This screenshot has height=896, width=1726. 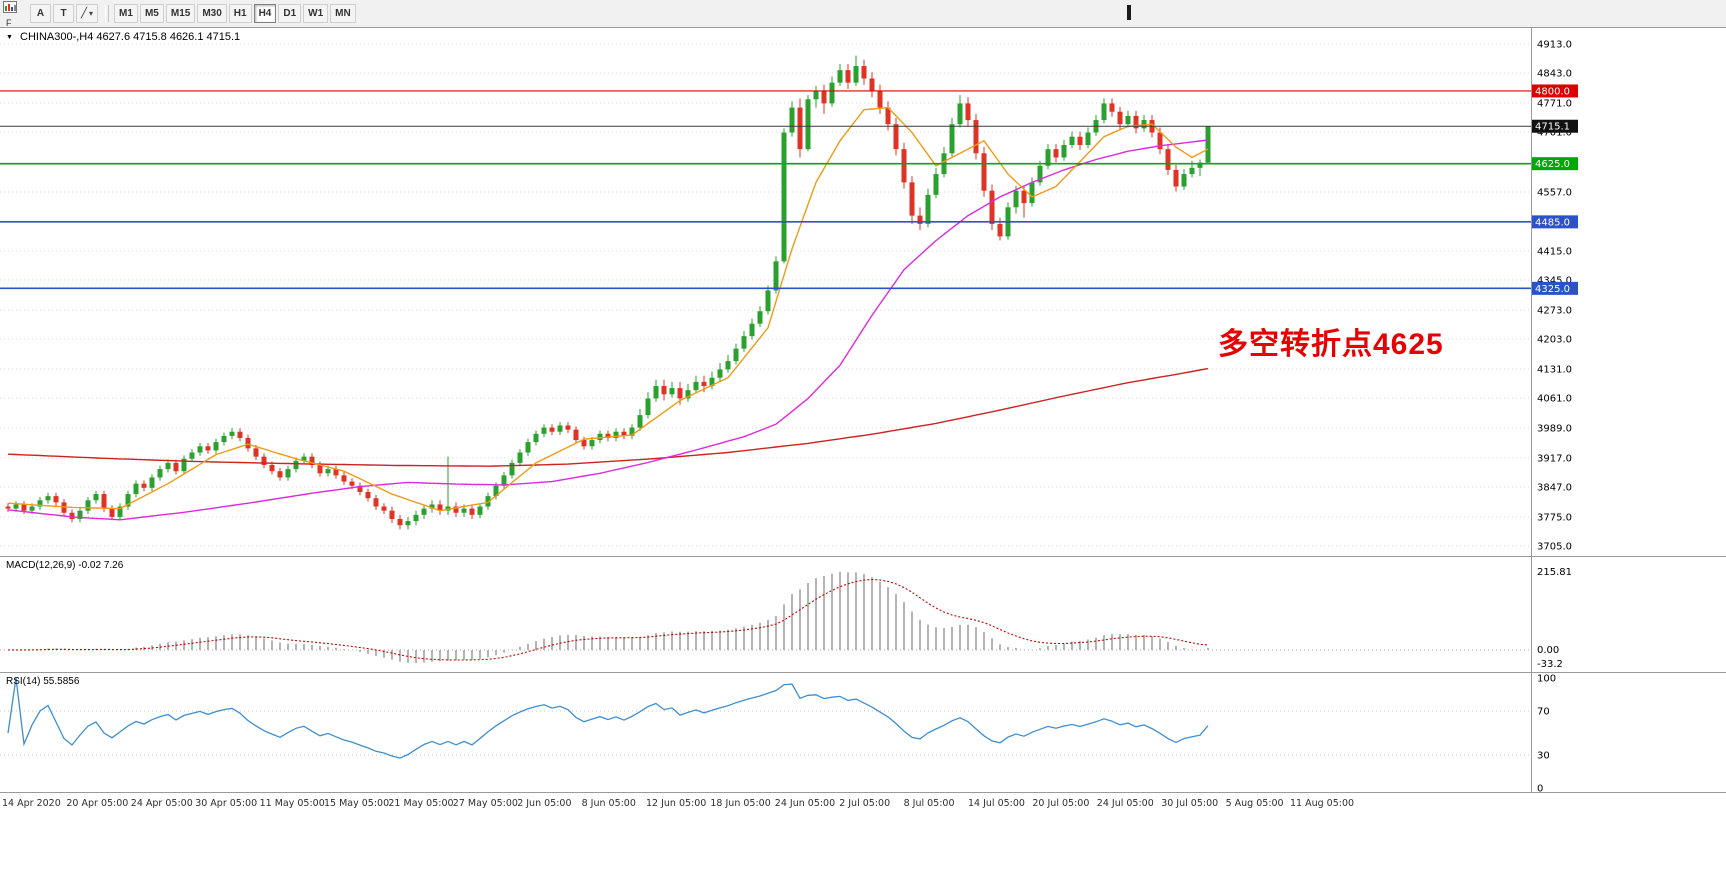 I want to click on rsi-indicator-header: RSI(14) 55.5856, so click(x=43, y=681).